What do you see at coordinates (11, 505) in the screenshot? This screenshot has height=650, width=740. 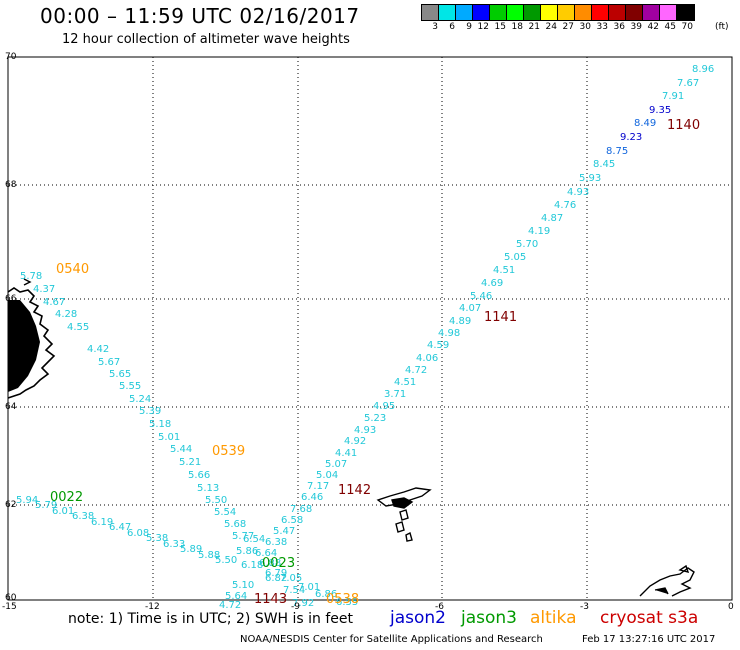 I see `lat-label-62: 62` at bounding box center [11, 505].